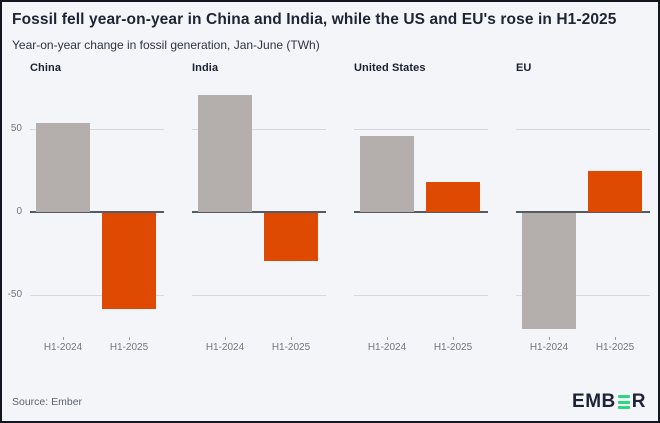 This screenshot has height=423, width=660. What do you see at coordinates (330, 406) in the screenshot?
I see `footer: Source: Ember EMB R` at bounding box center [330, 406].